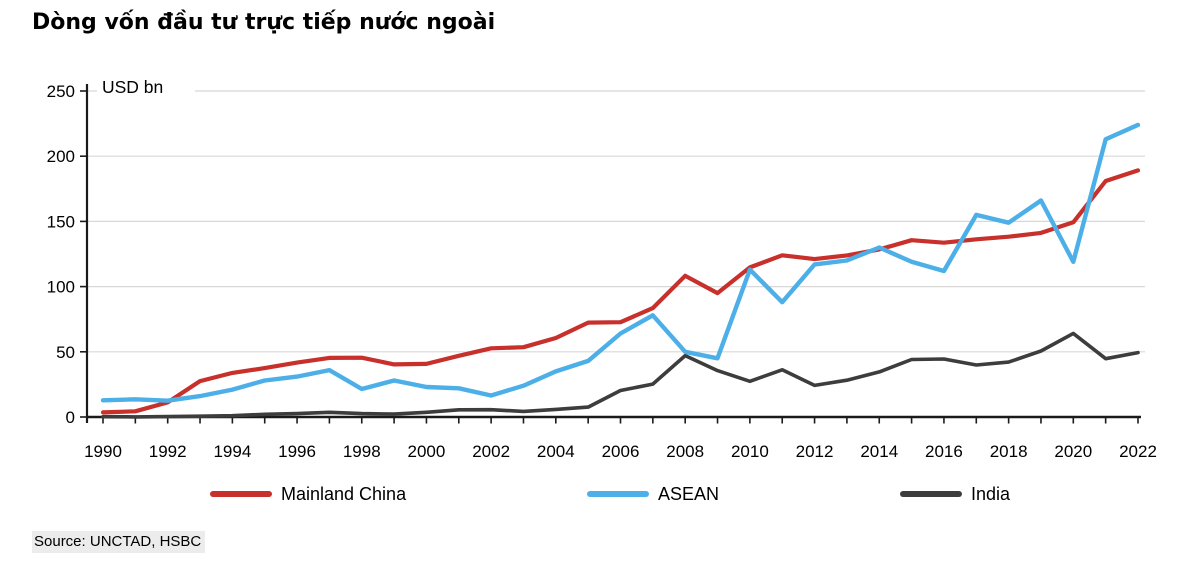 The width and height of the screenshot is (1200, 567). What do you see at coordinates (556, 451) in the screenshot?
I see `svg-text: 2004` at bounding box center [556, 451].